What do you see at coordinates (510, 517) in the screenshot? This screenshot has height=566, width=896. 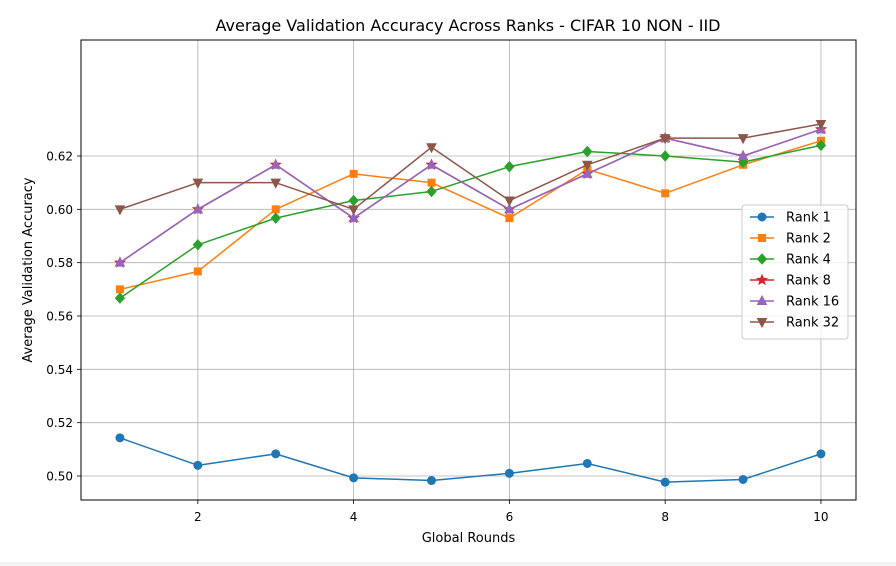 I see `x-tick-label: 6` at bounding box center [510, 517].